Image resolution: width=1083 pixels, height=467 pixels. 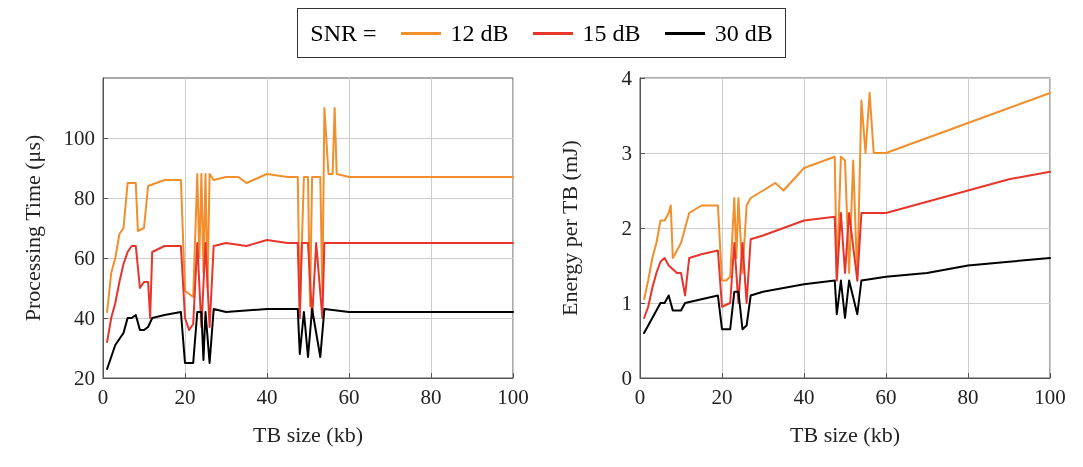 I want to click on y-tick-label: 1, so click(x=626, y=303).